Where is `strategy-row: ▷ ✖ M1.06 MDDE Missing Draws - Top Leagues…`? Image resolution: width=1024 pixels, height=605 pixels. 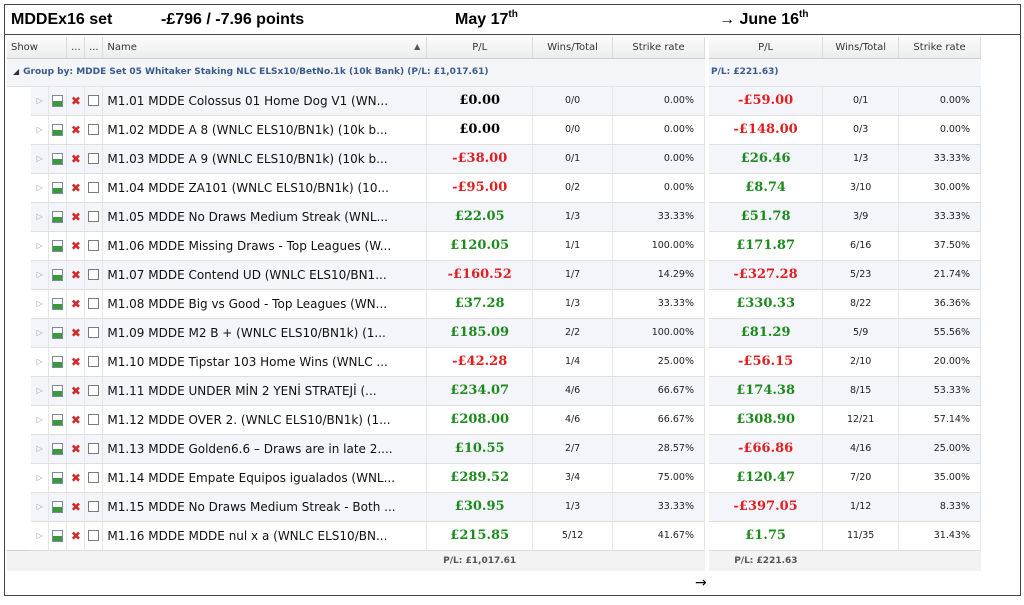
strategy-row: ▷ ✖ M1.06 MDDE Missing Draws - Top Leagues… is located at coordinates (356, 246).